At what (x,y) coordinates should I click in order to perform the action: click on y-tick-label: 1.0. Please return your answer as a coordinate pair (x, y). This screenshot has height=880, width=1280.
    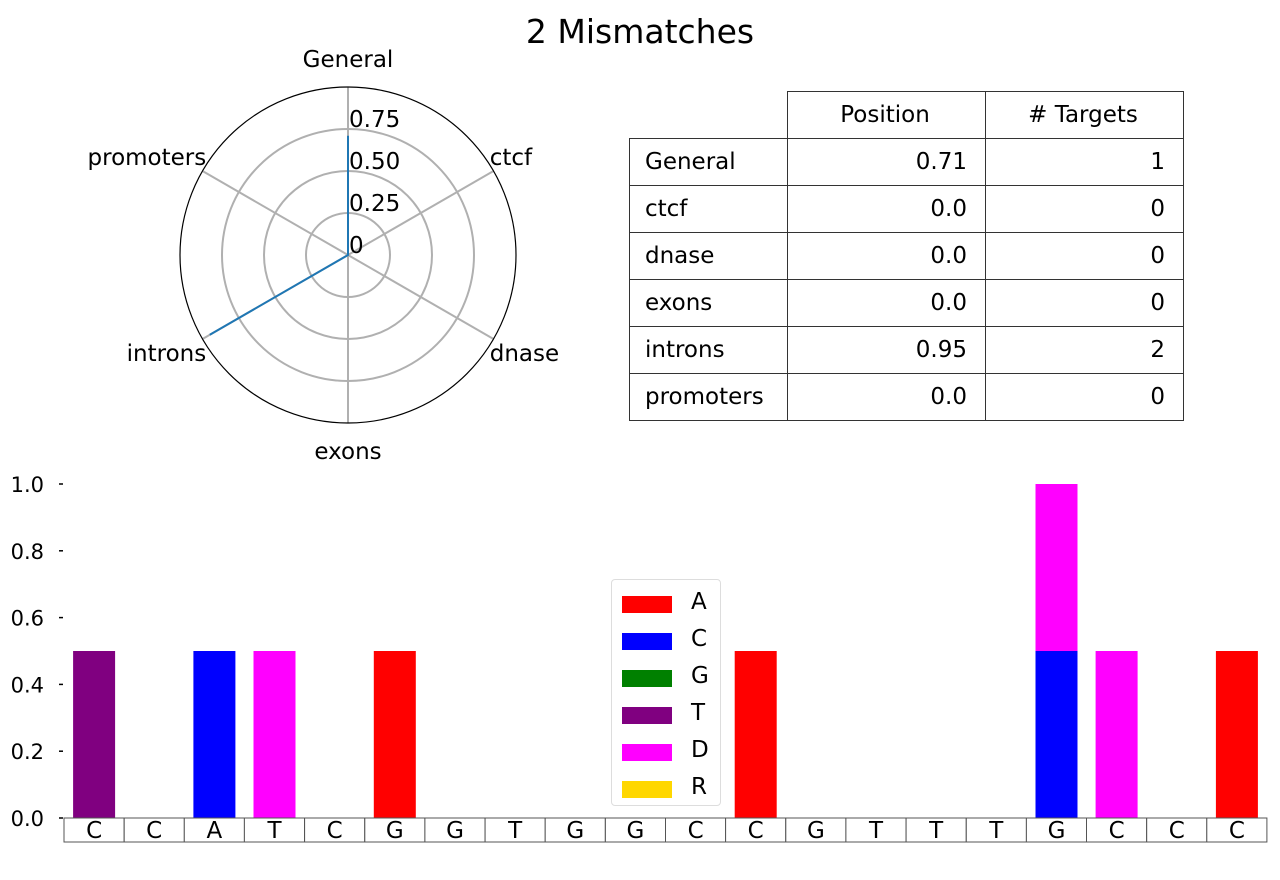
    Looking at the image, I should click on (27, 485).